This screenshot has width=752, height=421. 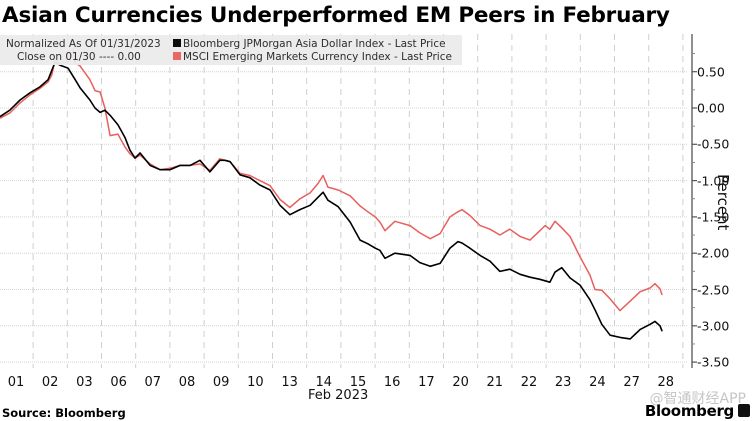 What do you see at coordinates (153, 382) in the screenshot?
I see `x-tick-label: 07` at bounding box center [153, 382].